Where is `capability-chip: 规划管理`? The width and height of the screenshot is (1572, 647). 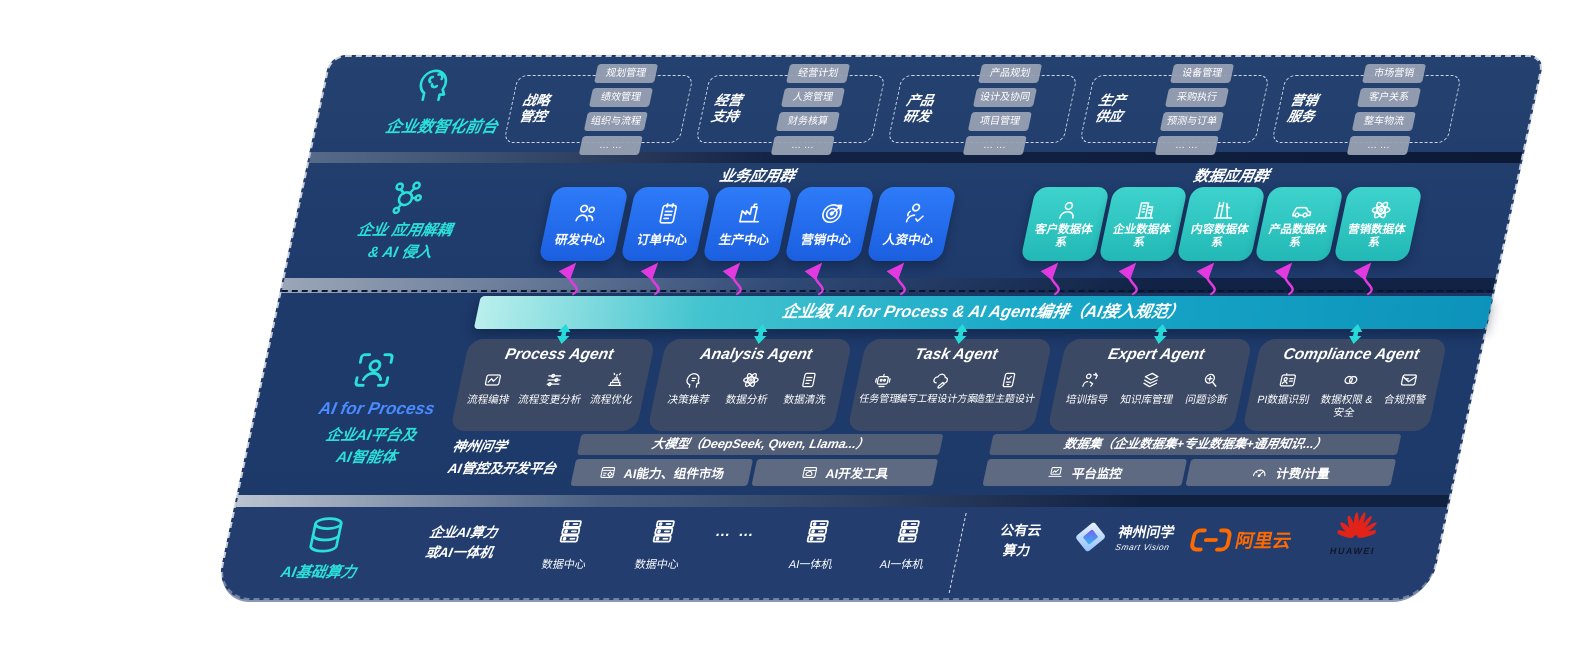 capability-chip: 规划管理 is located at coordinates (626, 73).